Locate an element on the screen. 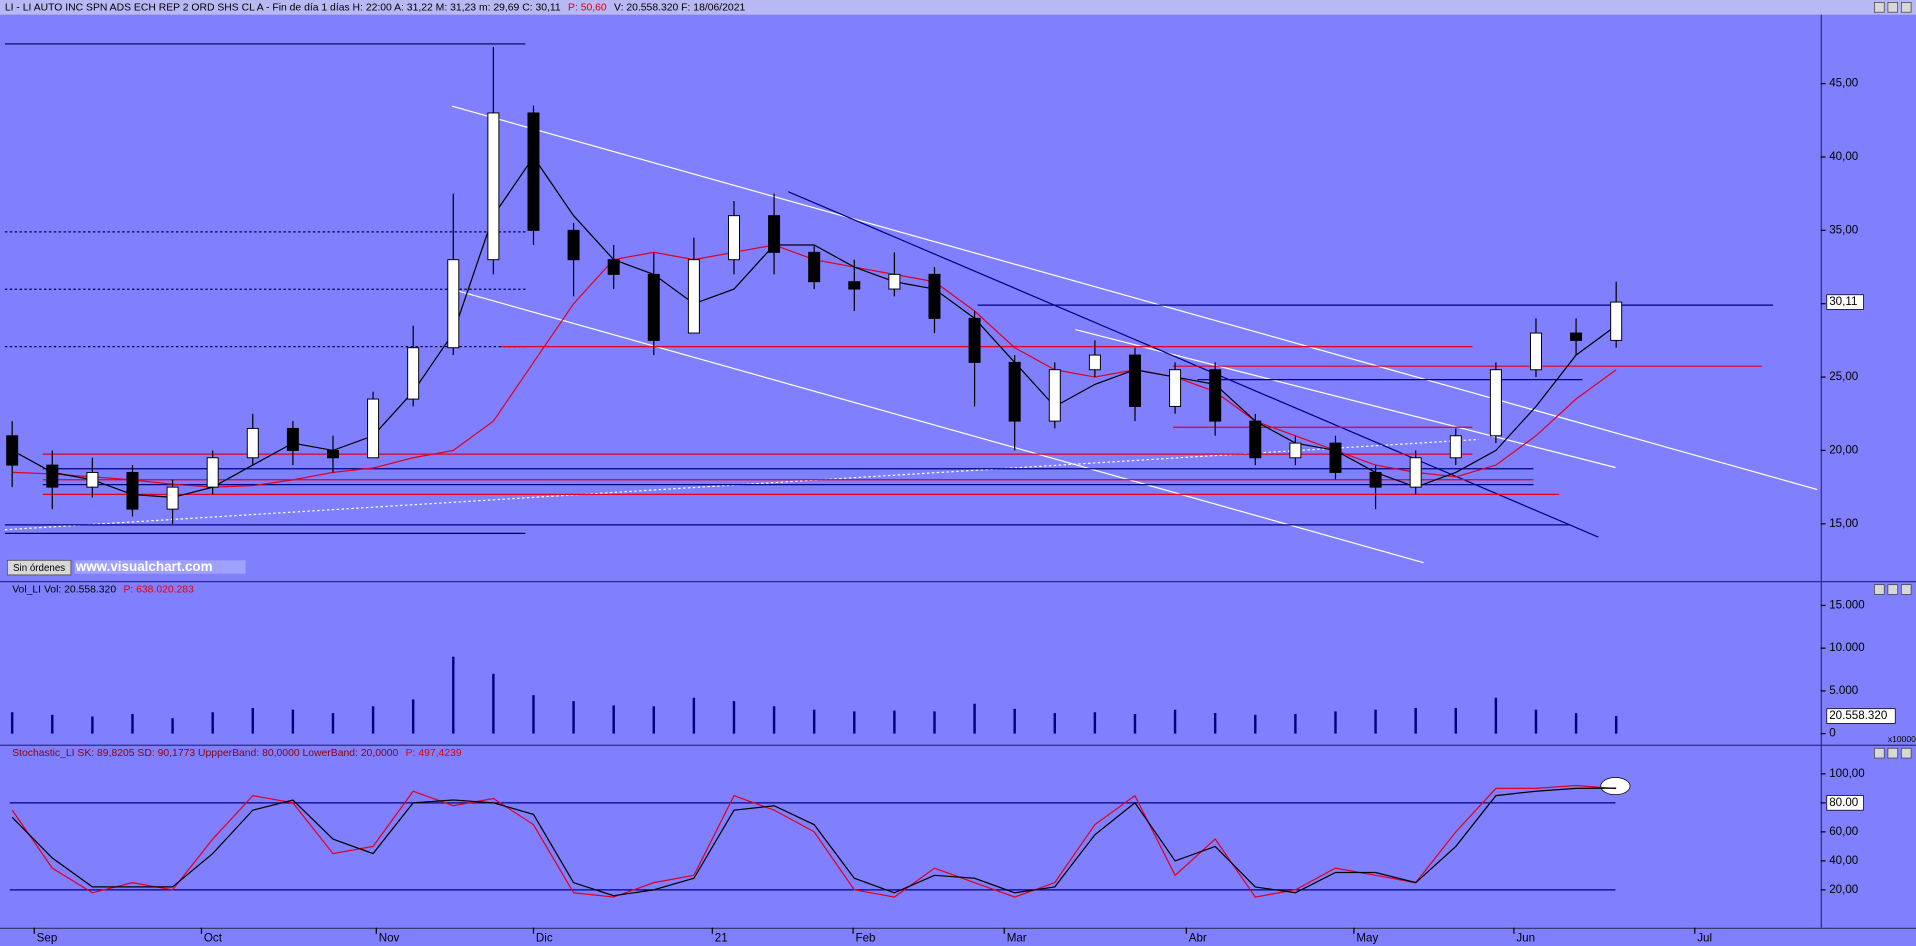 The height and width of the screenshot is (946, 1916). logo-bg is located at coordinates (160, 567).